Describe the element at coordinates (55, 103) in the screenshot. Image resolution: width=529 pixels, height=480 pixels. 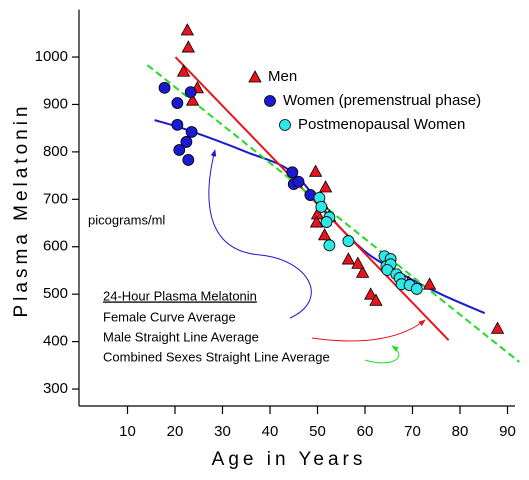
I see `y-tick-label: 900` at that location.